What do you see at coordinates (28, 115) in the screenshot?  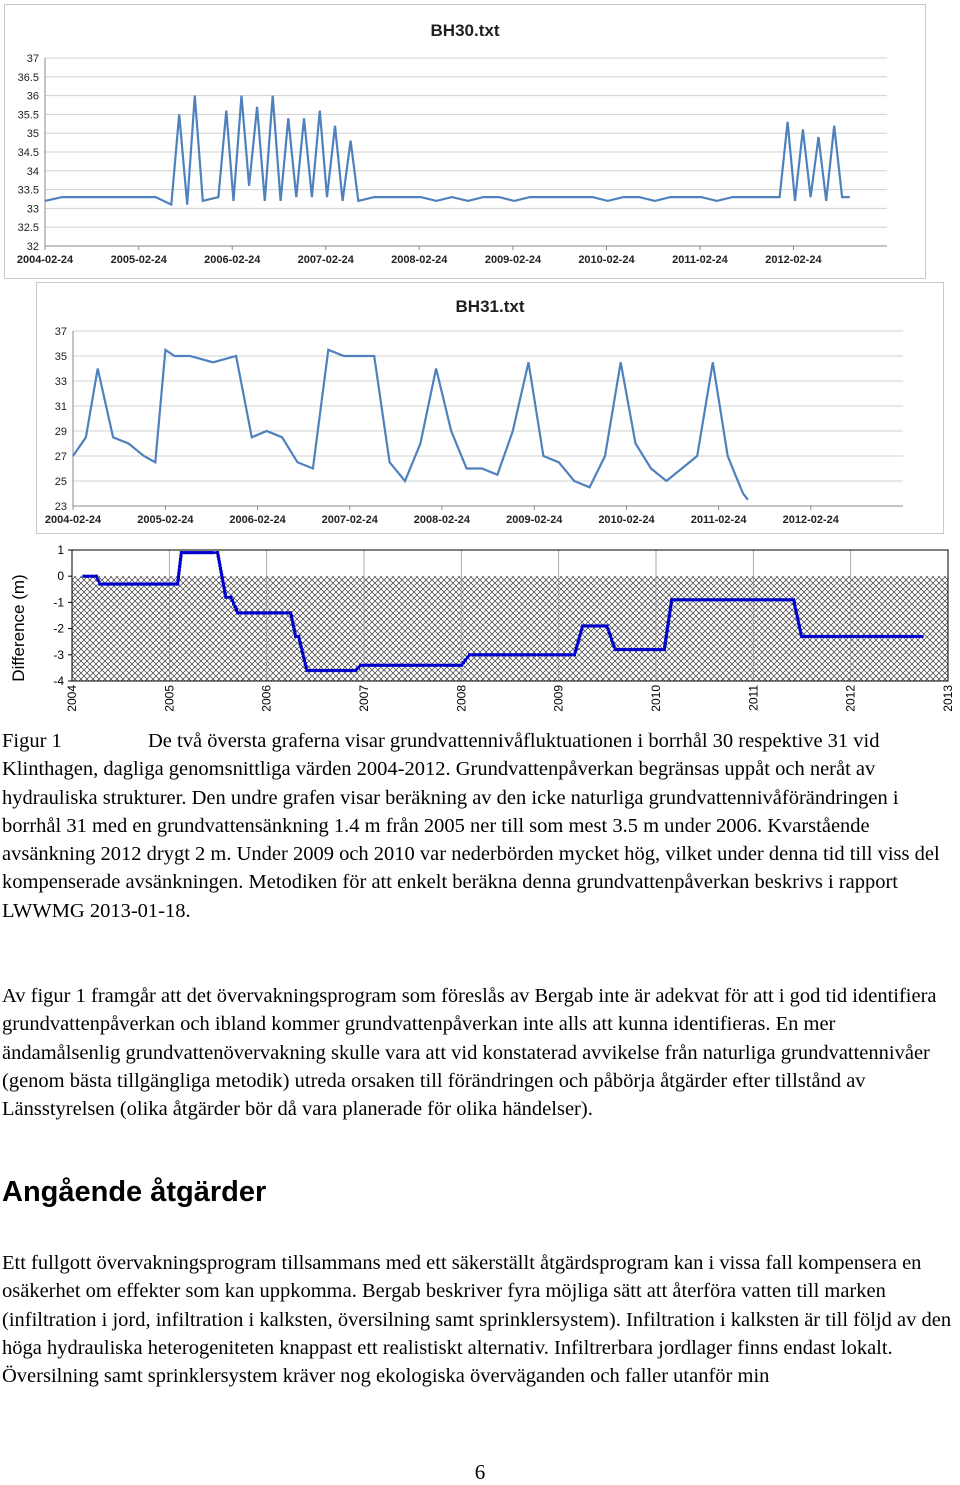 I see `bh30-ytick-label: 35.5` at bounding box center [28, 115].